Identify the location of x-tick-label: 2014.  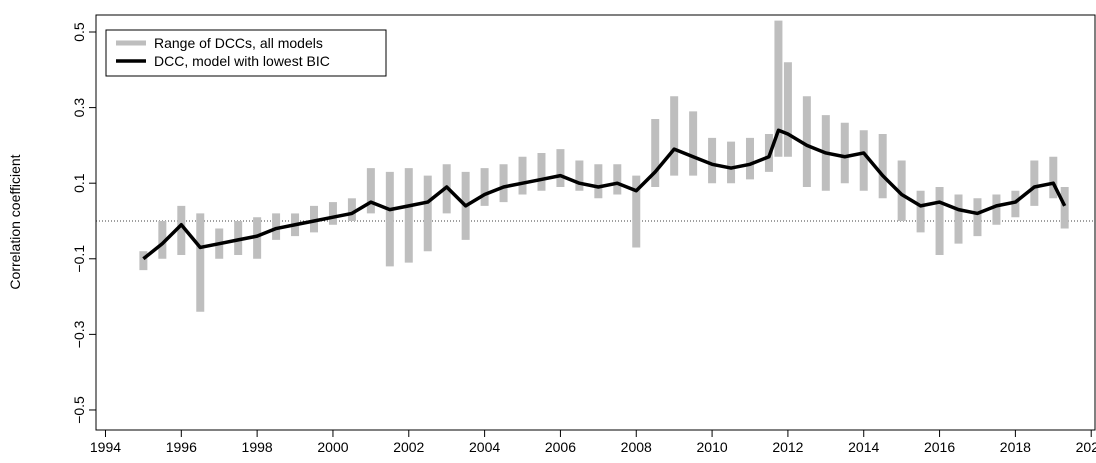
(863, 447).